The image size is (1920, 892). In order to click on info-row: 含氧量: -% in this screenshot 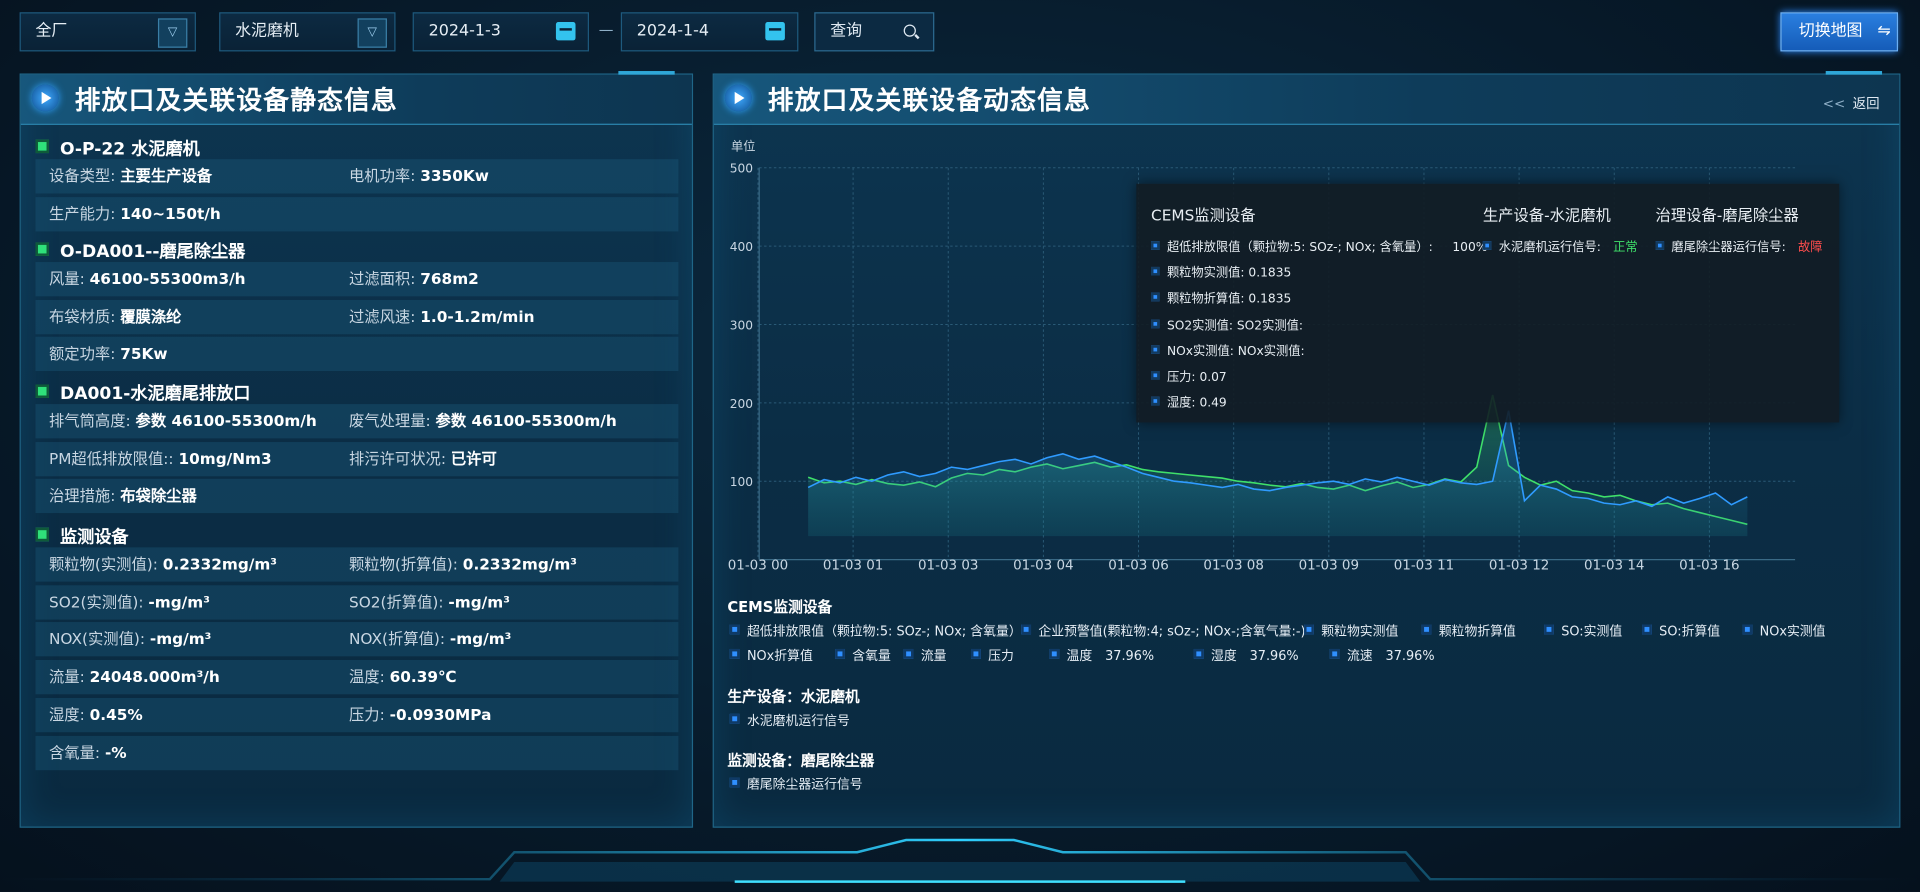, I will do `click(357, 752)`.